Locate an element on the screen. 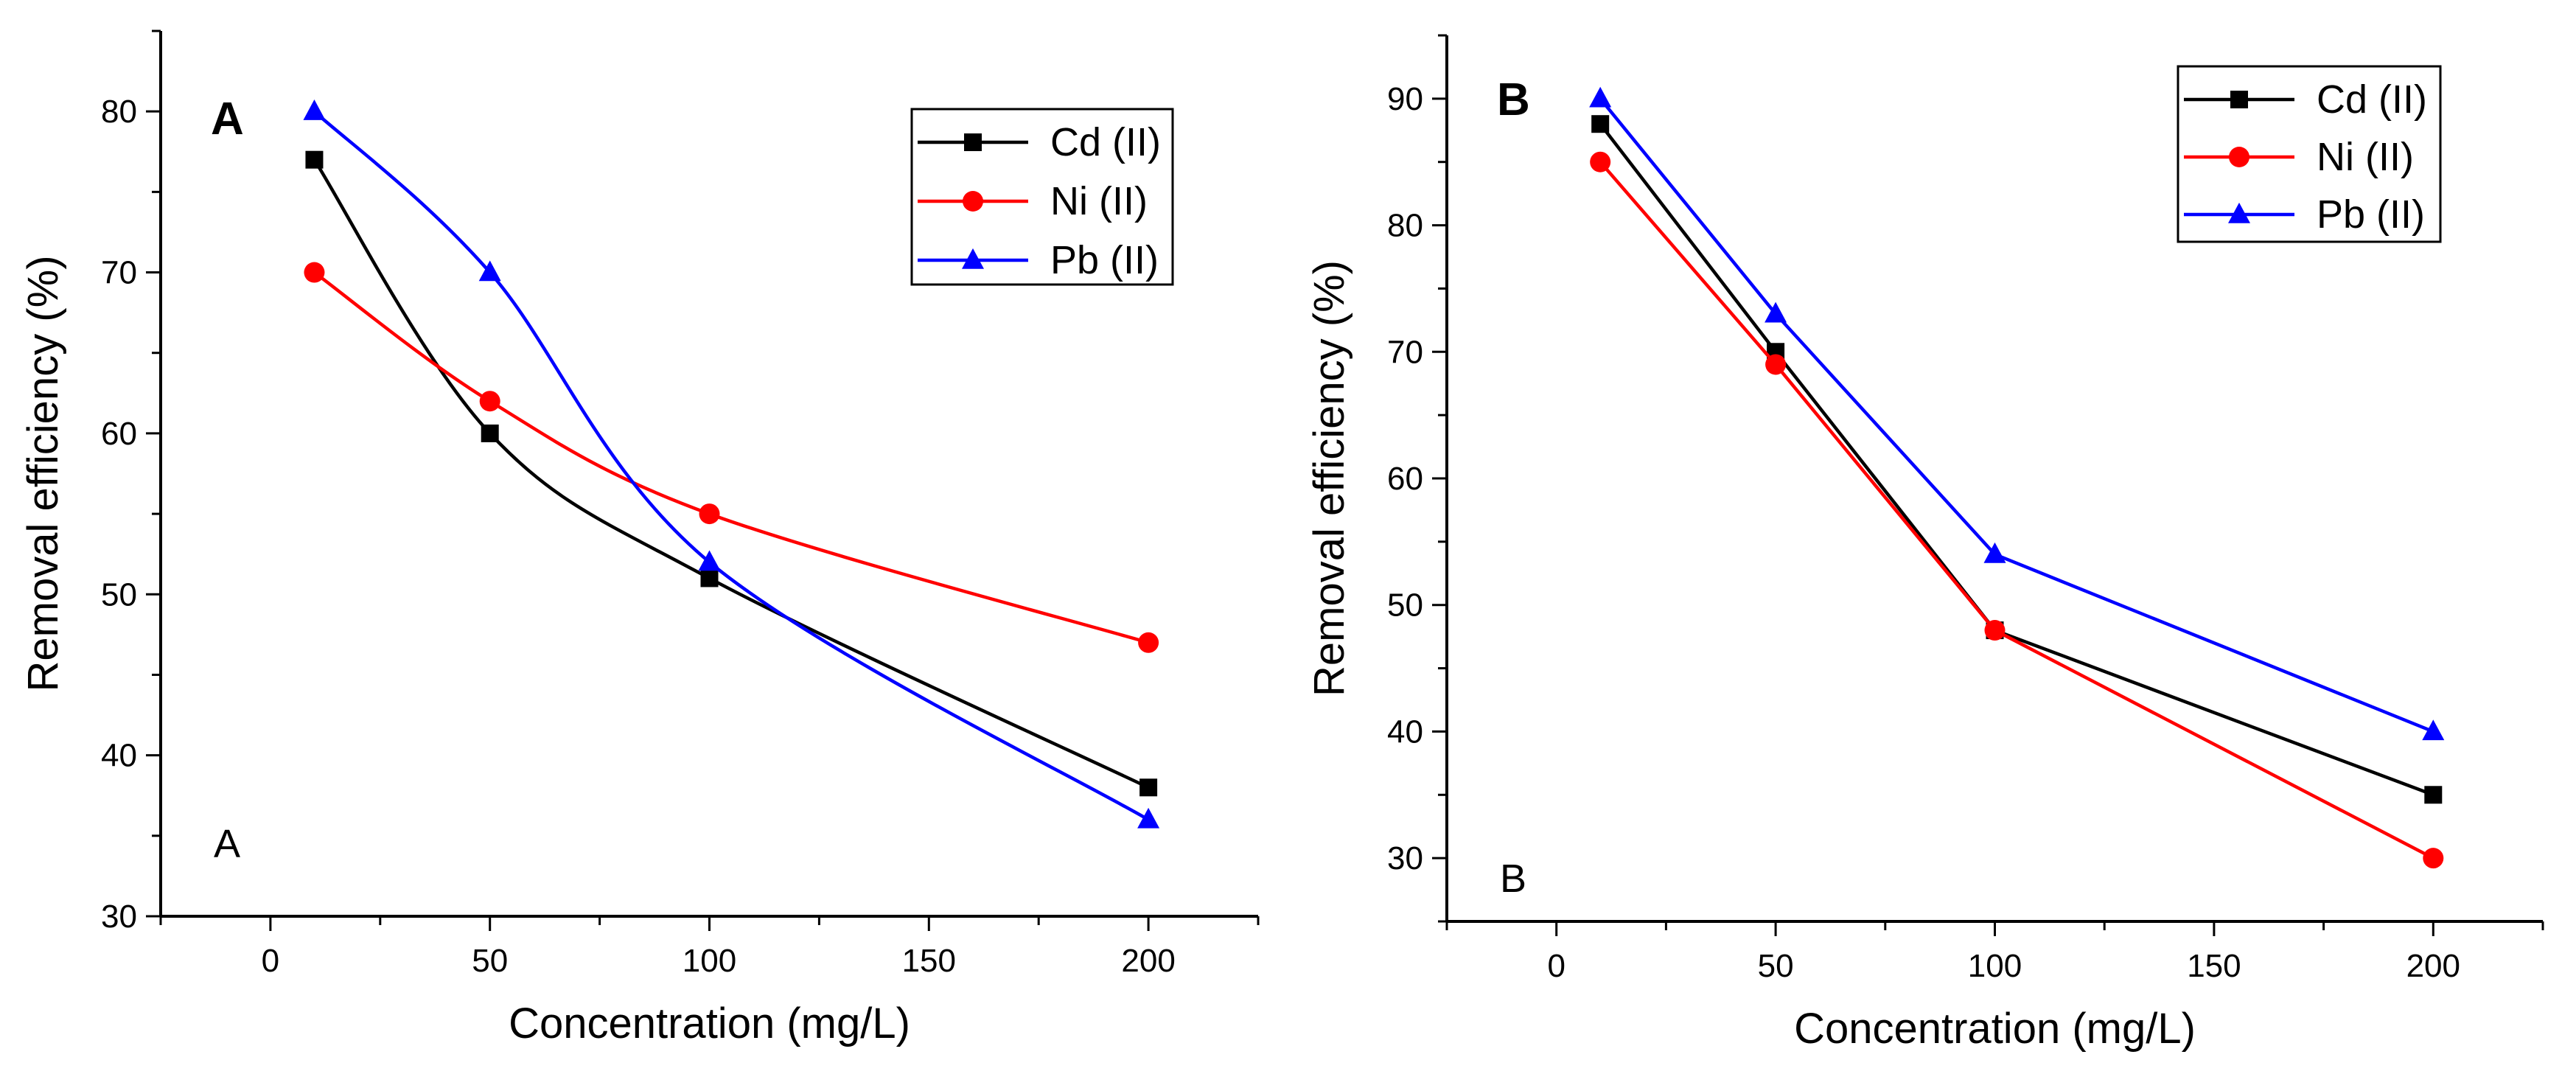 This screenshot has height=1074, width=2576. series-line is located at coordinates (731, 458).